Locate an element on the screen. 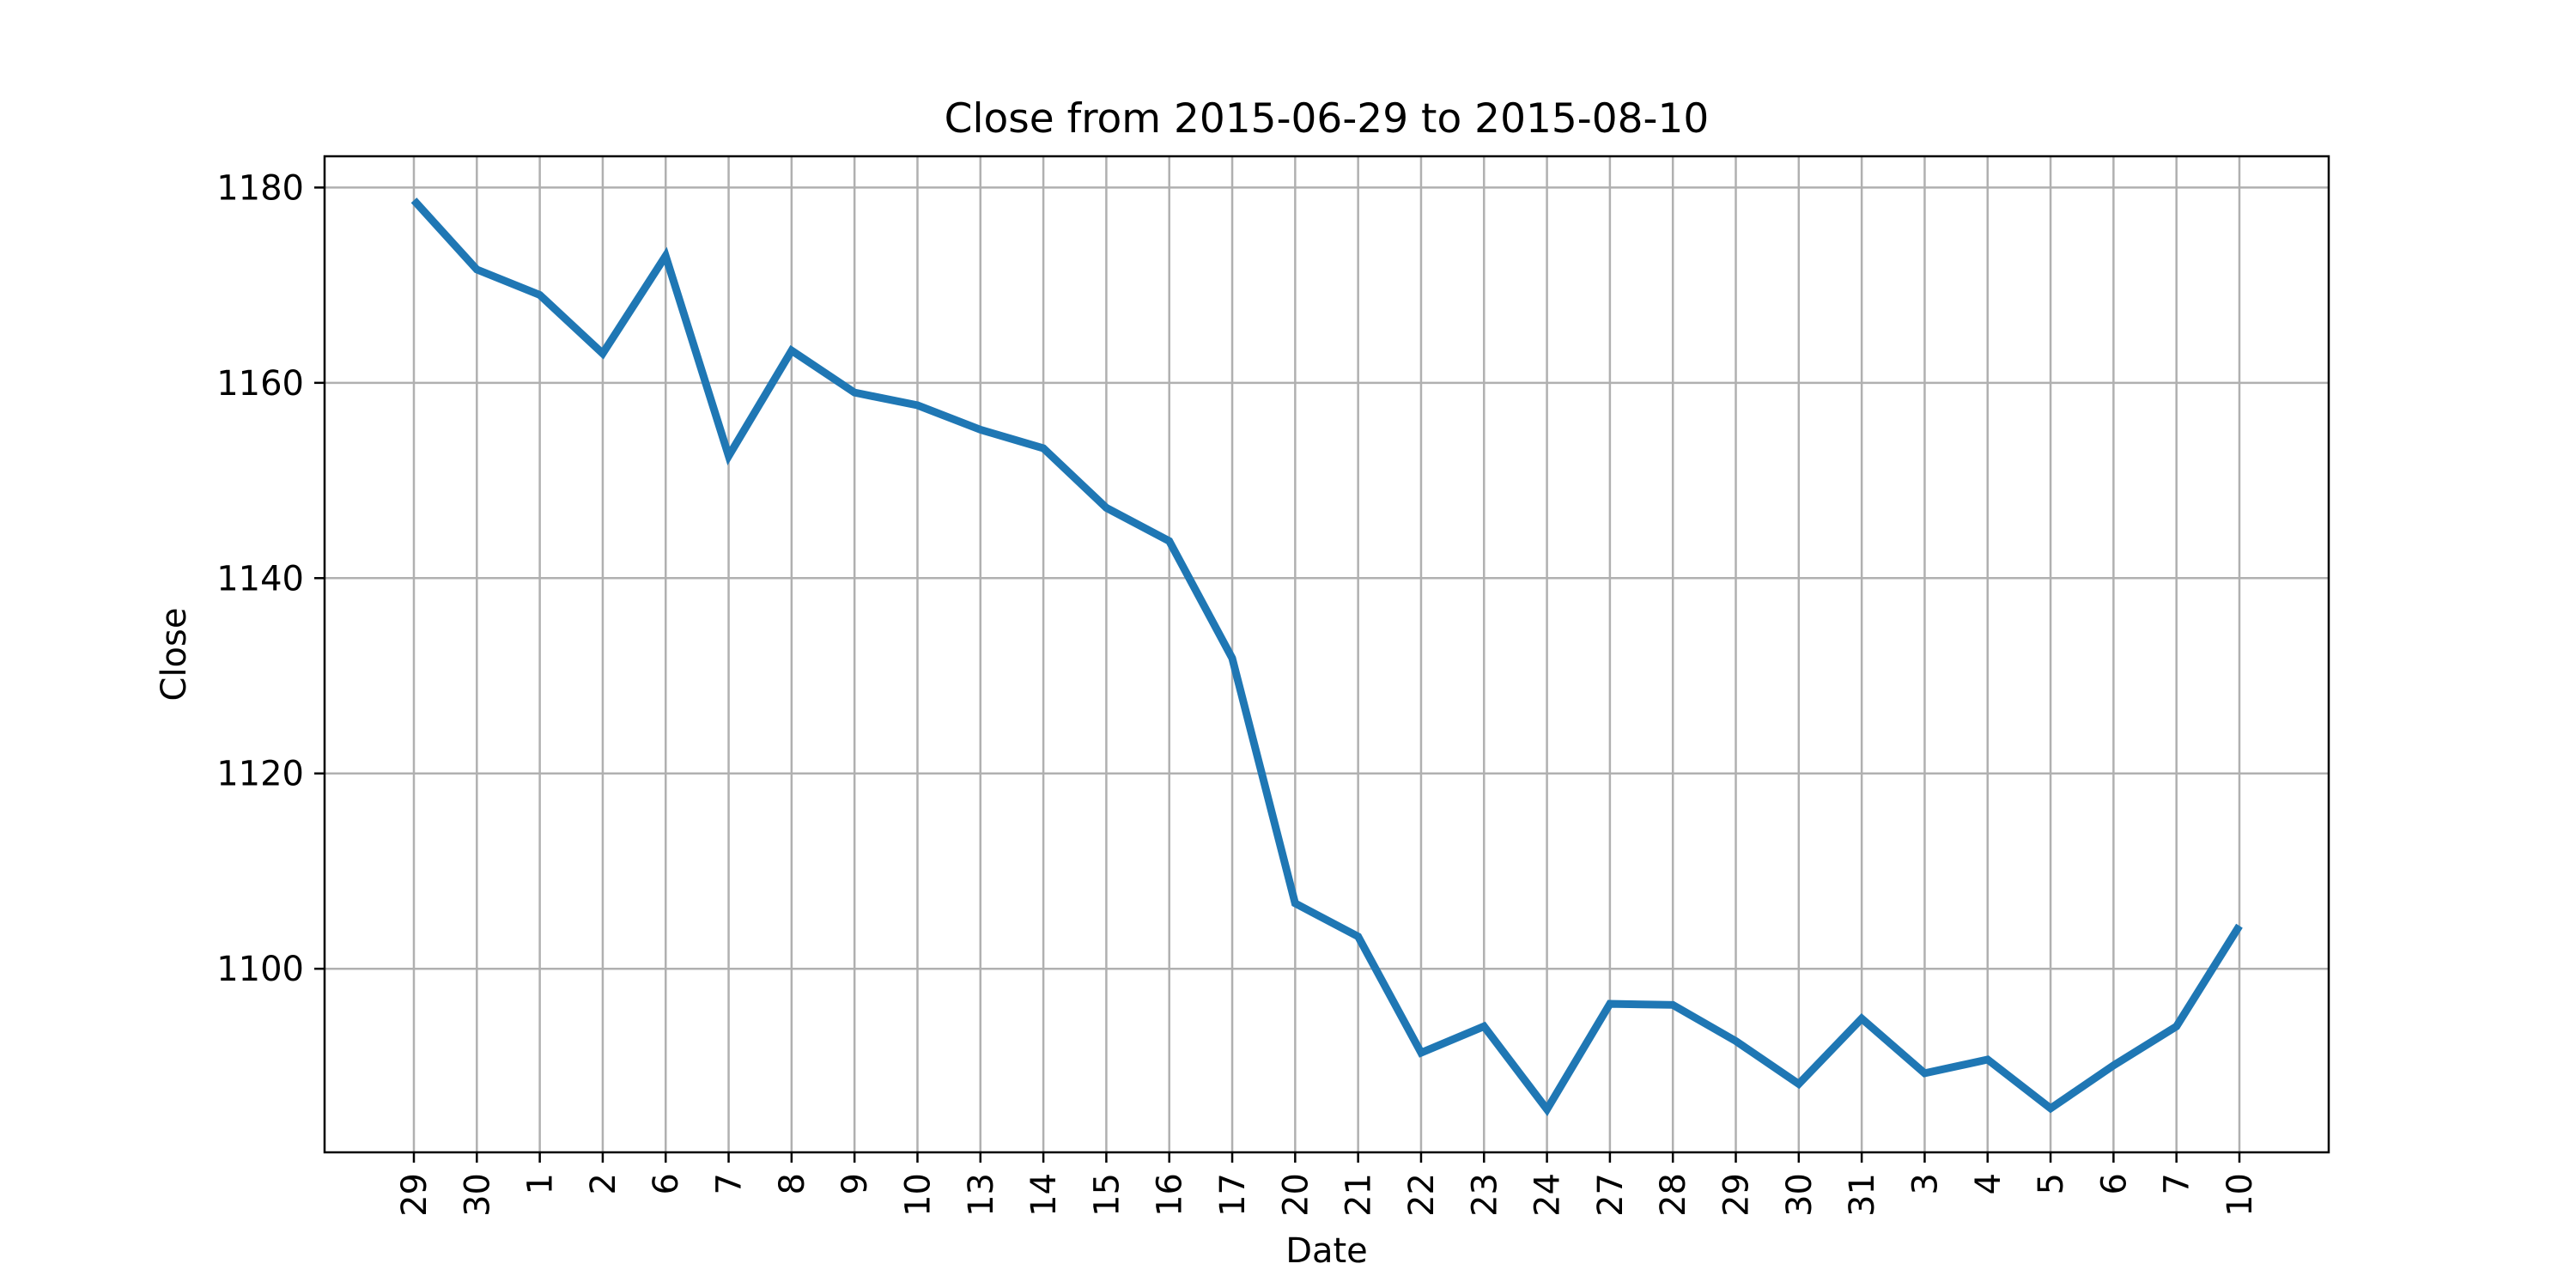 Image resolution: width=2576 pixels, height=1288 pixels. x-tick-label: 28 is located at coordinates (1674, 1195).